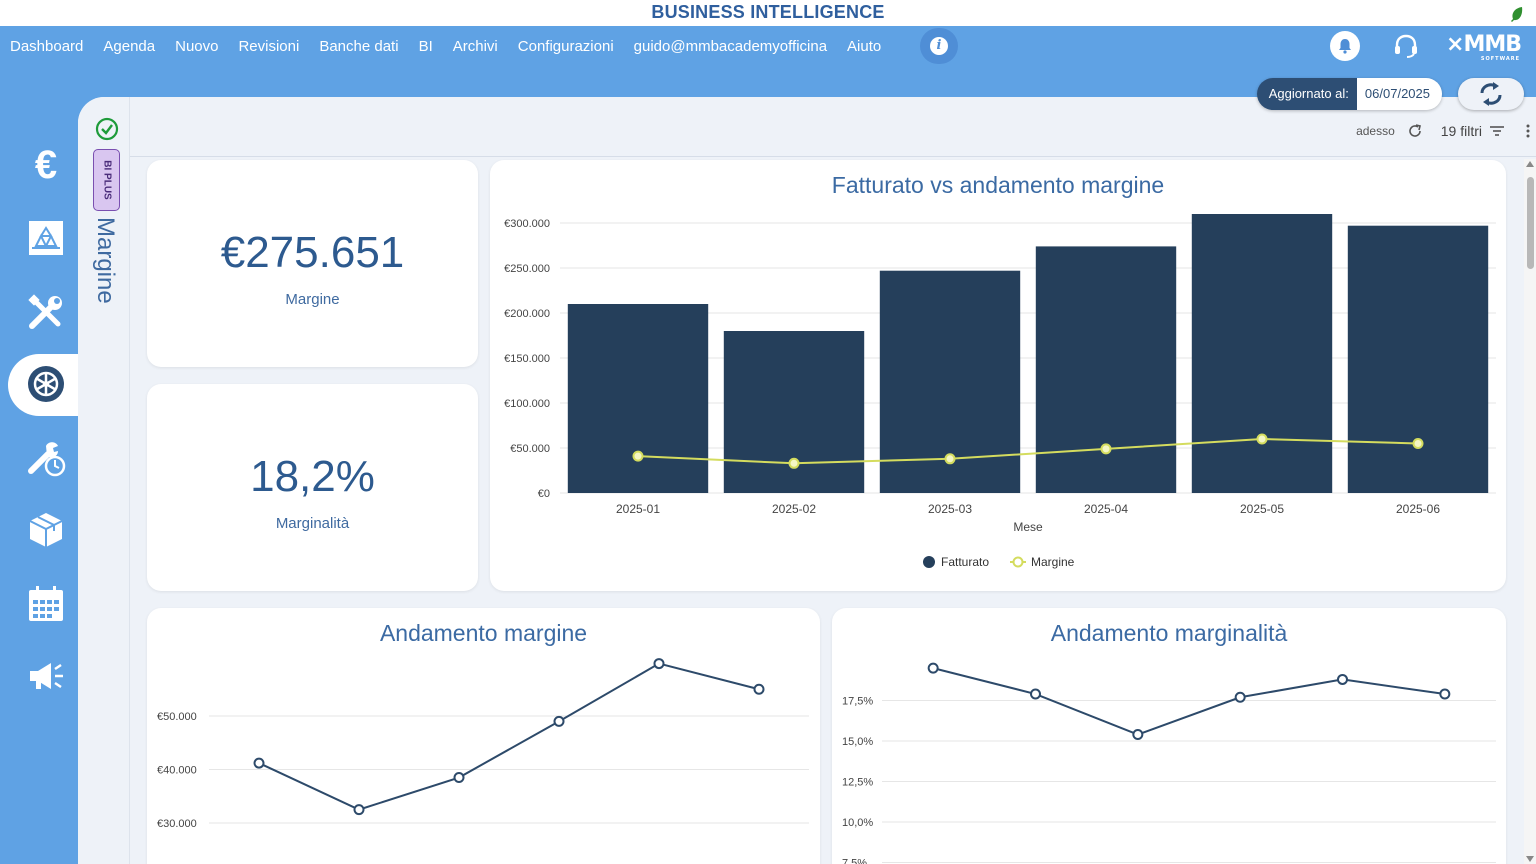 The image size is (1536, 864). Describe the element at coordinates (46, 676) in the screenshot. I see `megaphone-icon` at that location.